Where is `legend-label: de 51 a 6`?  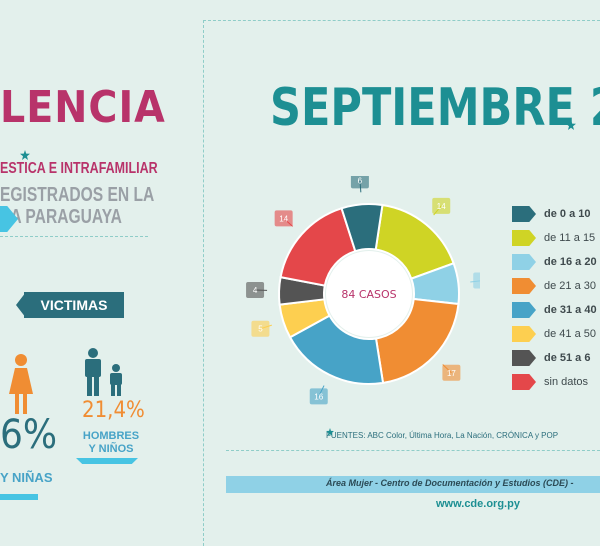 legend-label: de 51 a 6 is located at coordinates (567, 358).